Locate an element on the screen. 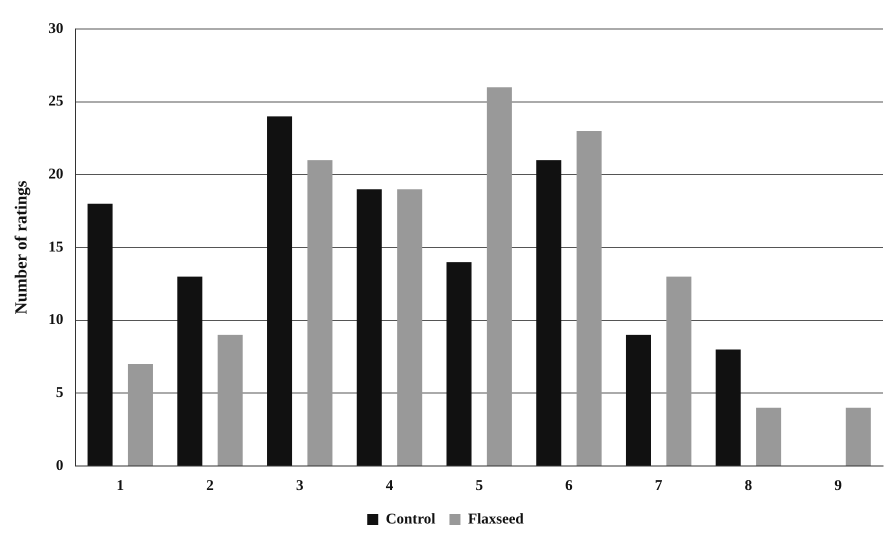 This screenshot has width=895, height=545. x-tick-label: 3 is located at coordinates (300, 486).